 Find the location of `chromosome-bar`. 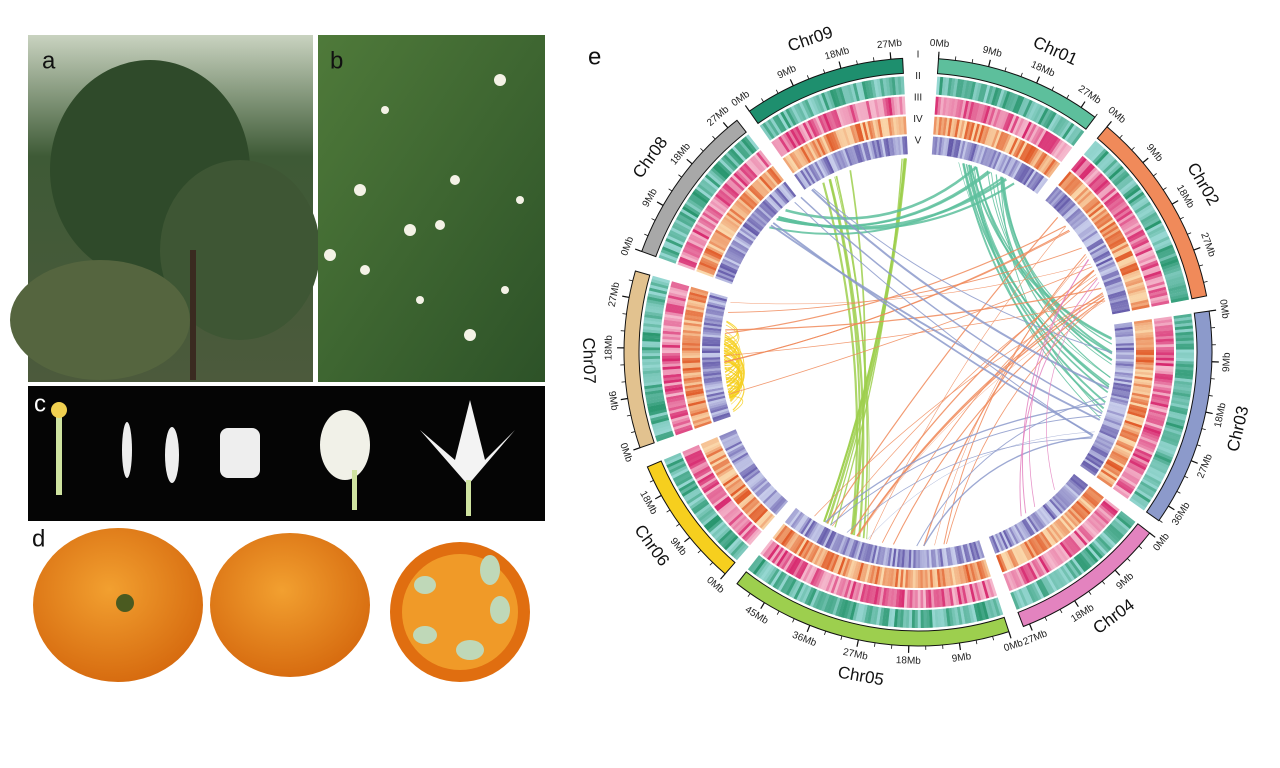

chromosome-bar is located at coordinates (826, 91).